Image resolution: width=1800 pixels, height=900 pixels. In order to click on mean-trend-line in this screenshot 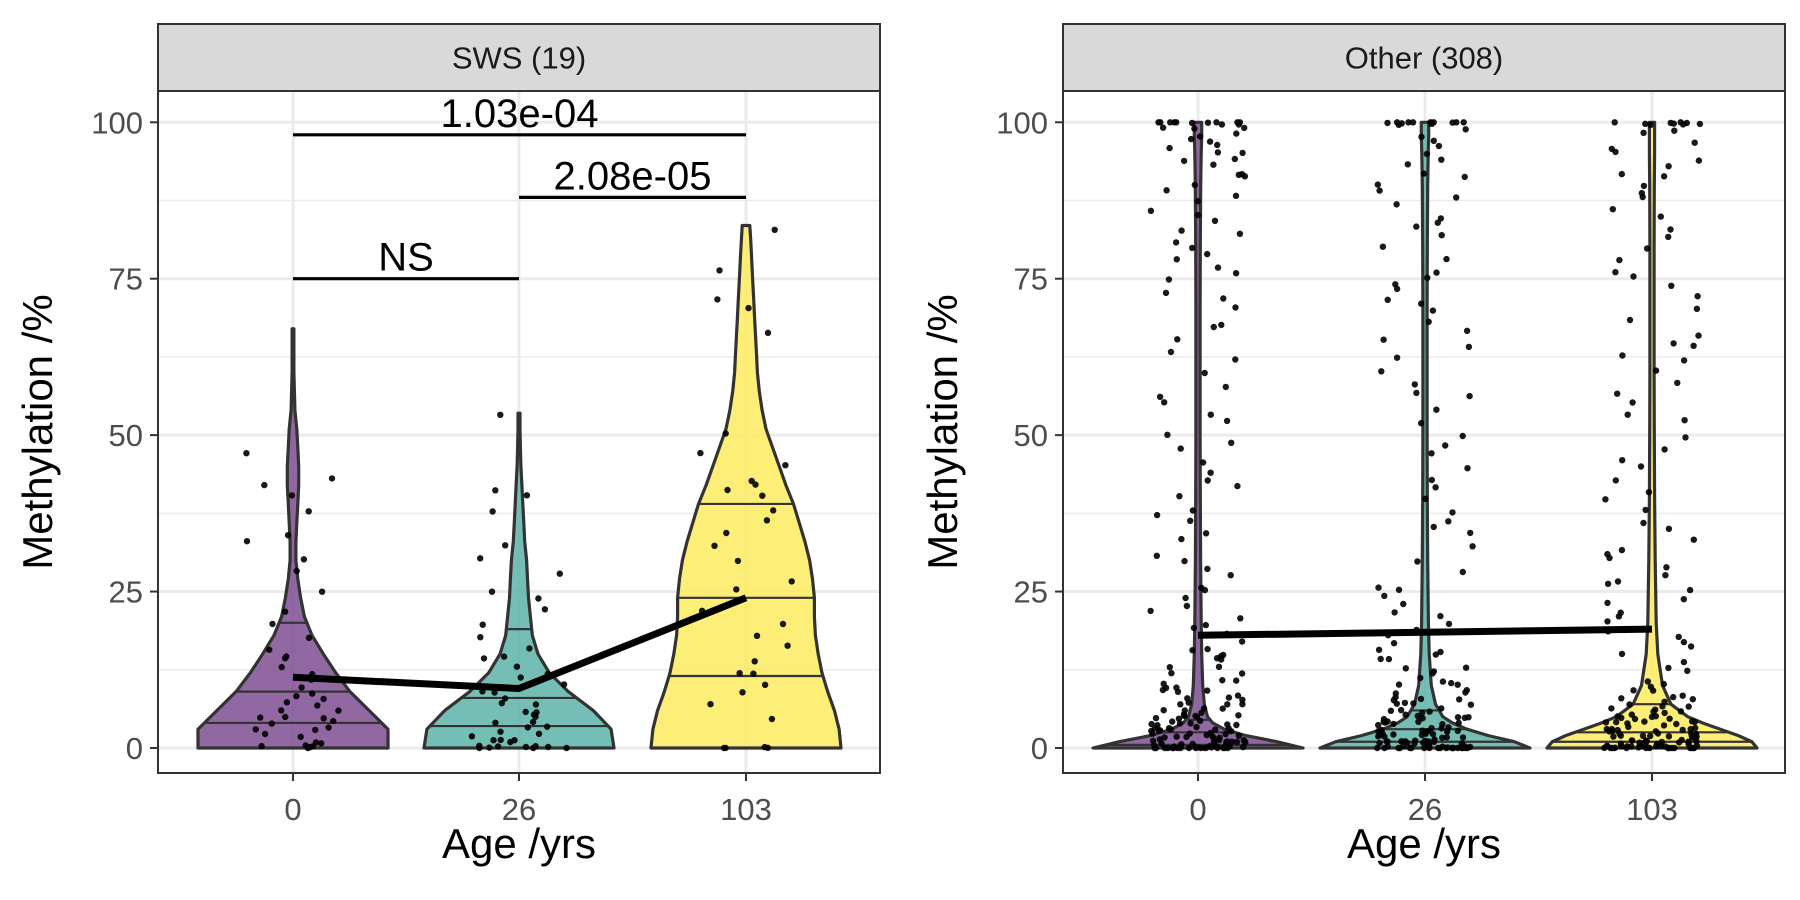, I will do `click(1425, 632)`.